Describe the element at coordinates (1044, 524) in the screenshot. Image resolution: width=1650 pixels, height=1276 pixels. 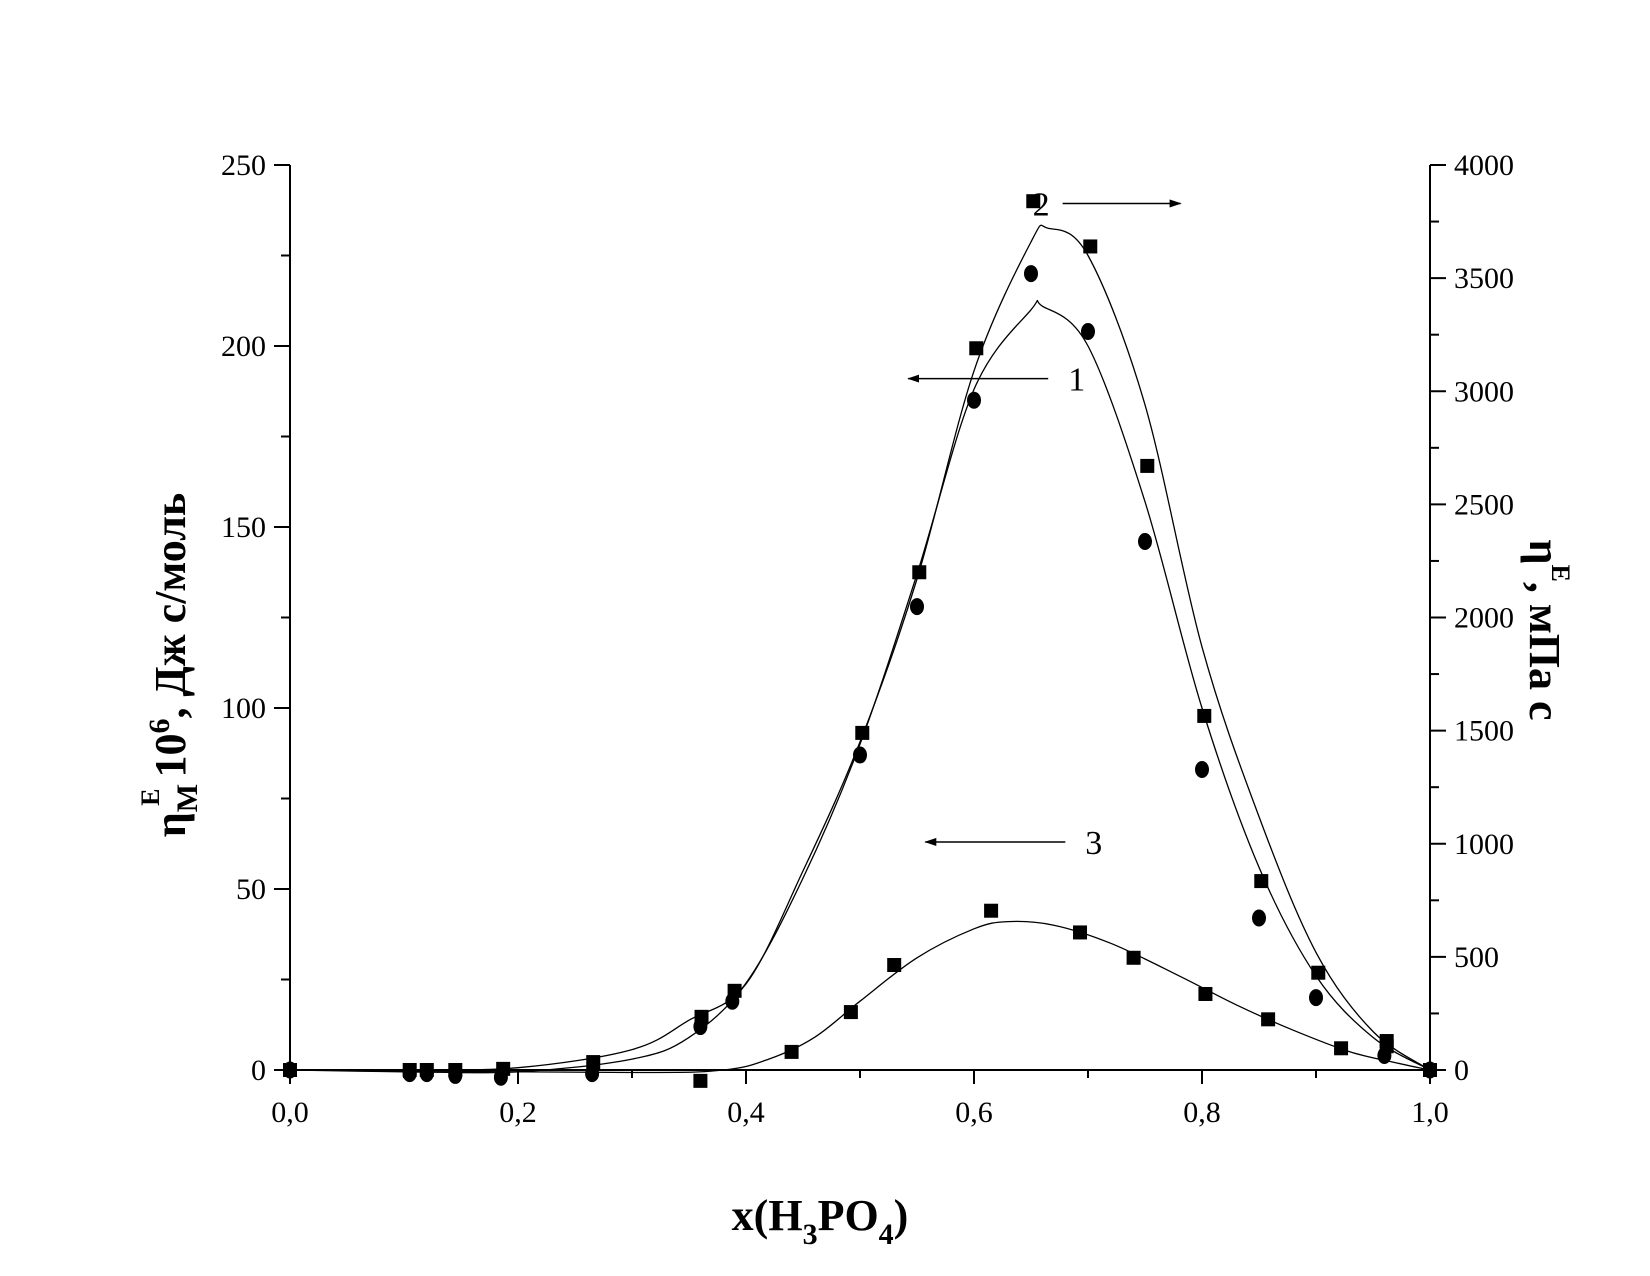
I see `annotations: 1 2 3` at that location.